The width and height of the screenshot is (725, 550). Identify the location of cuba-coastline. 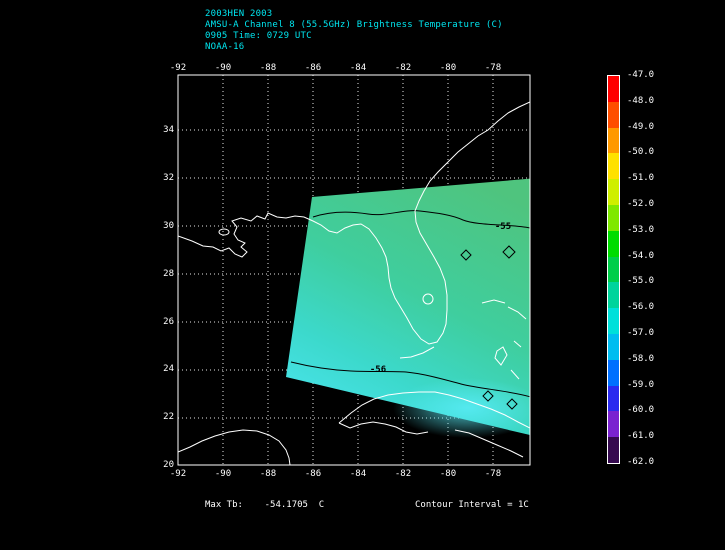
(434, 424).